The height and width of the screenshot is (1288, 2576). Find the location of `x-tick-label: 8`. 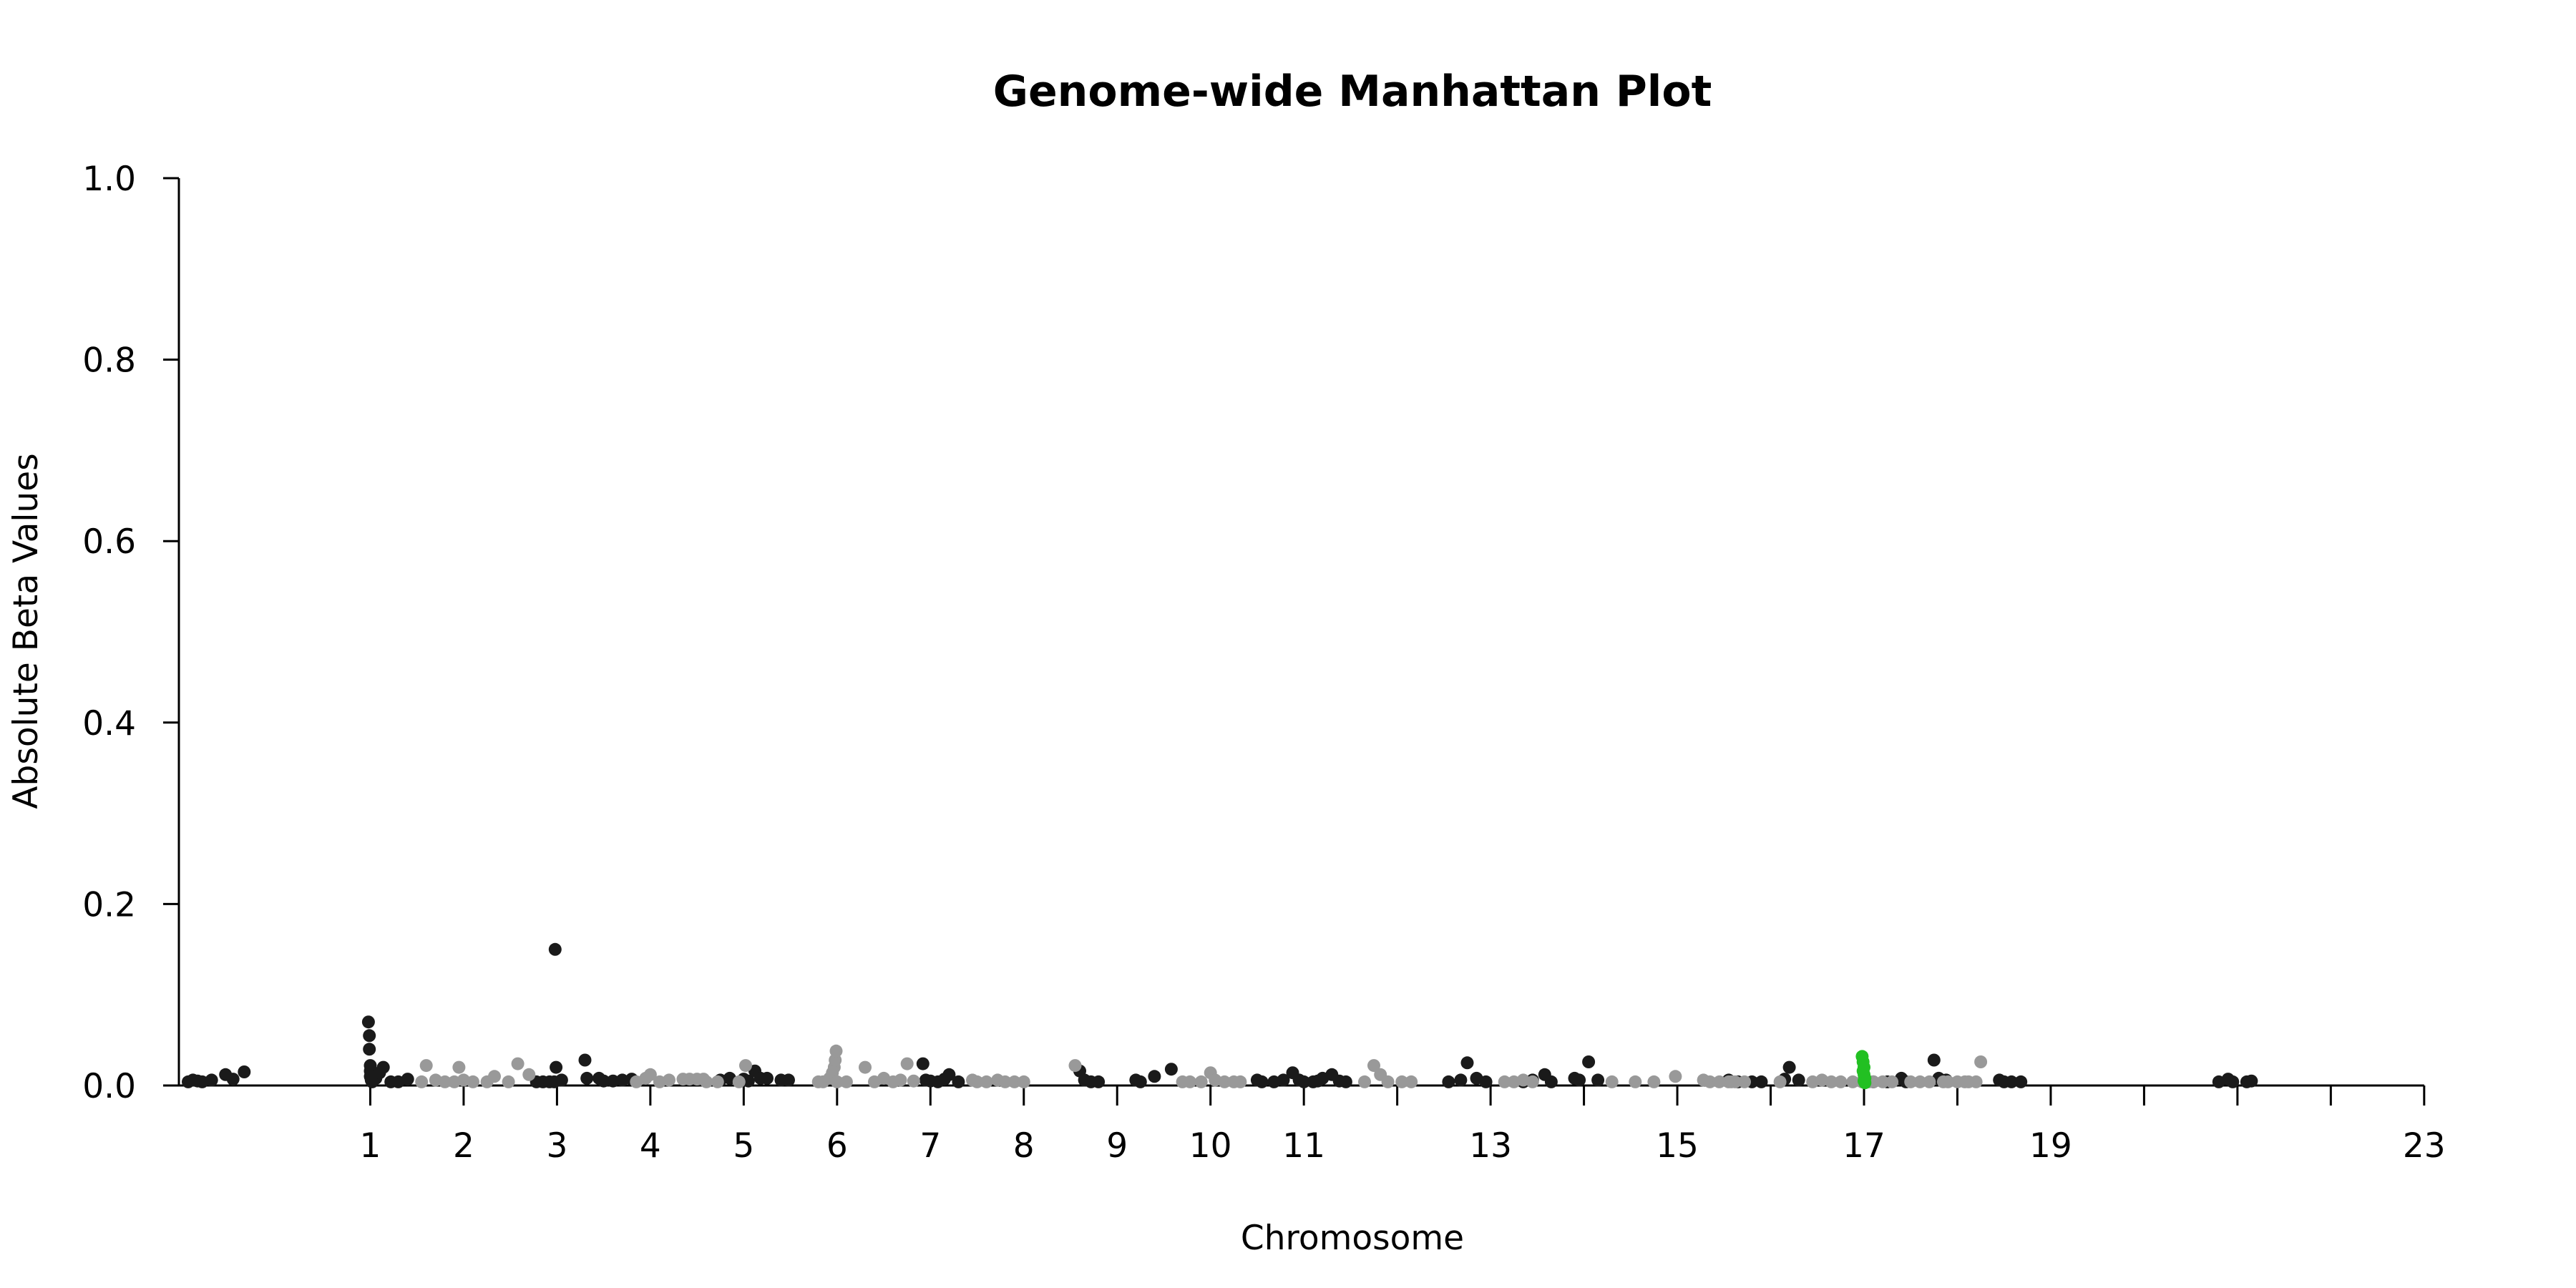

x-tick-label: 8 is located at coordinates (1024, 1146).